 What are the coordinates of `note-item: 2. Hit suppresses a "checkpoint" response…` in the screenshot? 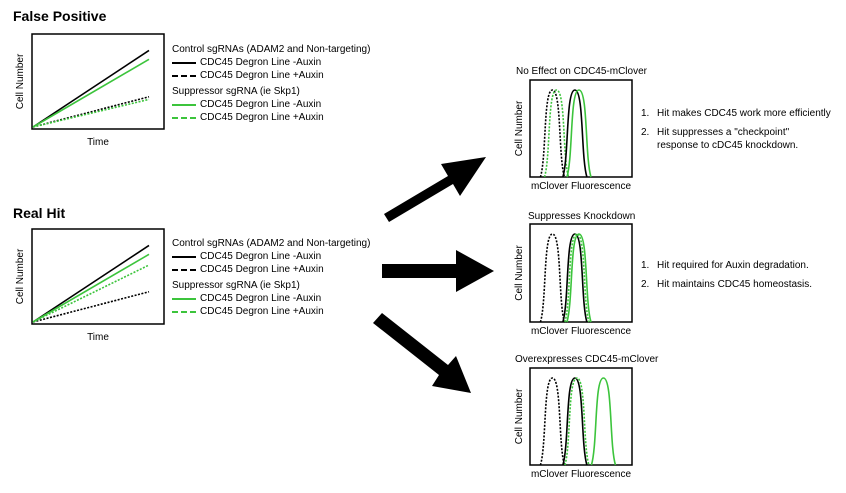 It's located at (720, 139).